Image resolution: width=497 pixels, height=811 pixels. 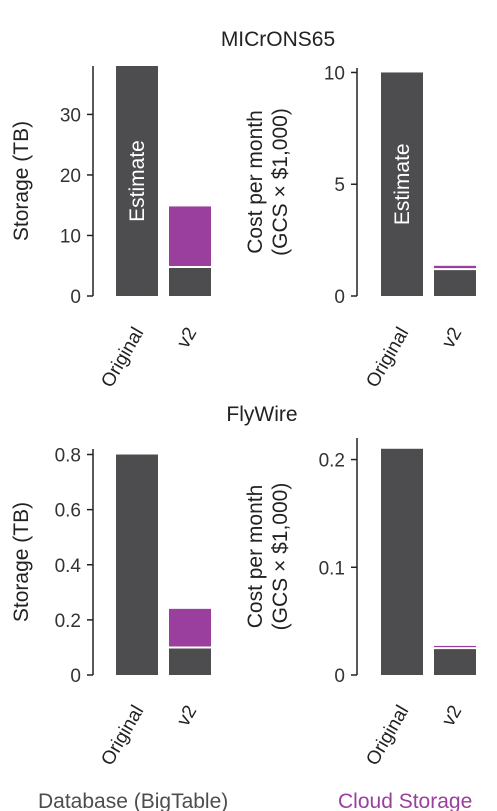 What do you see at coordinates (68, 566) in the screenshot?
I see `y-tick-label: 0.4` at bounding box center [68, 566].